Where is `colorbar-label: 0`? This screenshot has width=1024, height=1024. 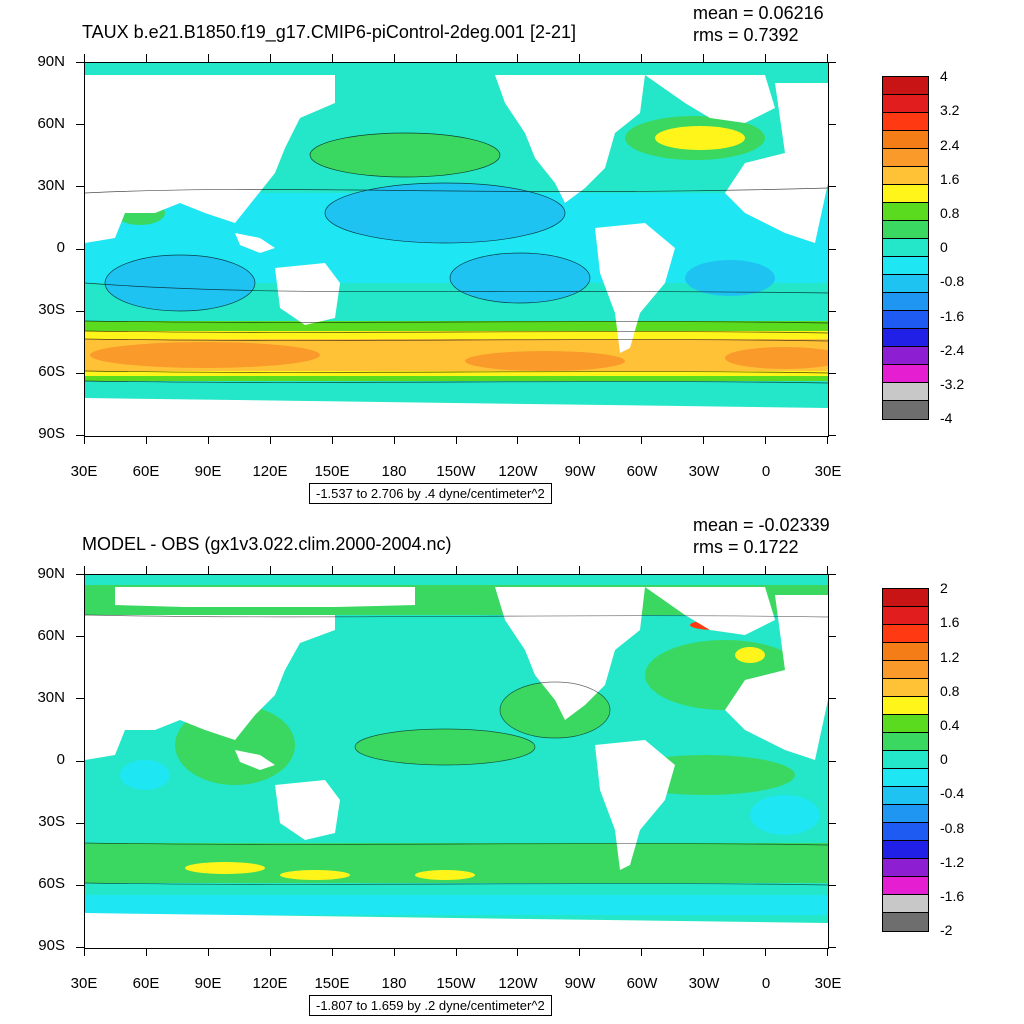 colorbar-label: 0 is located at coordinates (944, 759).